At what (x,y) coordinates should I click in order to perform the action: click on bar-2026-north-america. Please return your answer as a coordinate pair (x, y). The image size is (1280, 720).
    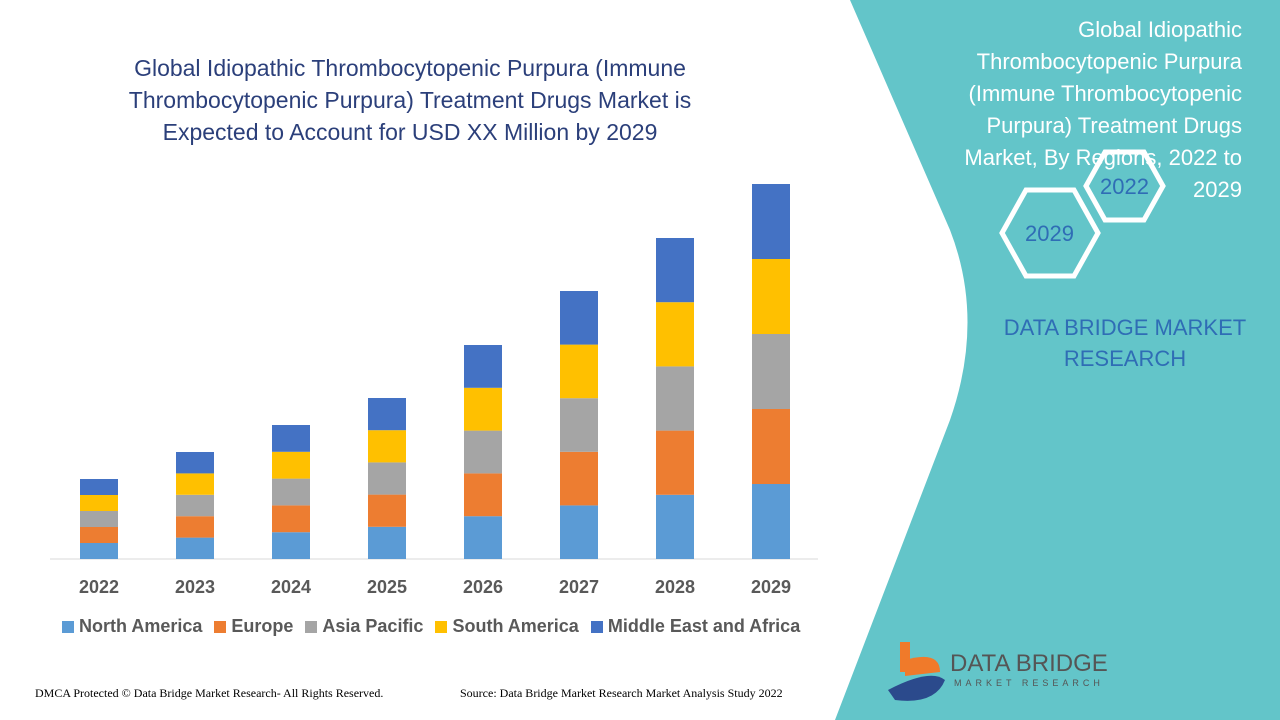
    Looking at the image, I should click on (483, 537).